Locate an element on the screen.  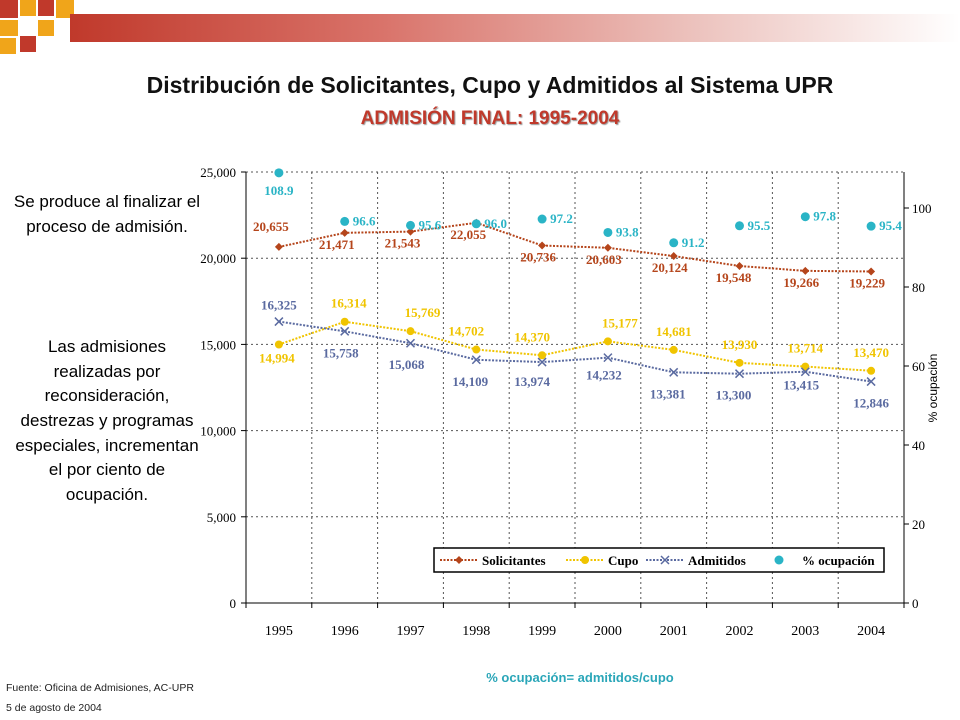
series-line-admitidos is located at coordinates (575, 351).